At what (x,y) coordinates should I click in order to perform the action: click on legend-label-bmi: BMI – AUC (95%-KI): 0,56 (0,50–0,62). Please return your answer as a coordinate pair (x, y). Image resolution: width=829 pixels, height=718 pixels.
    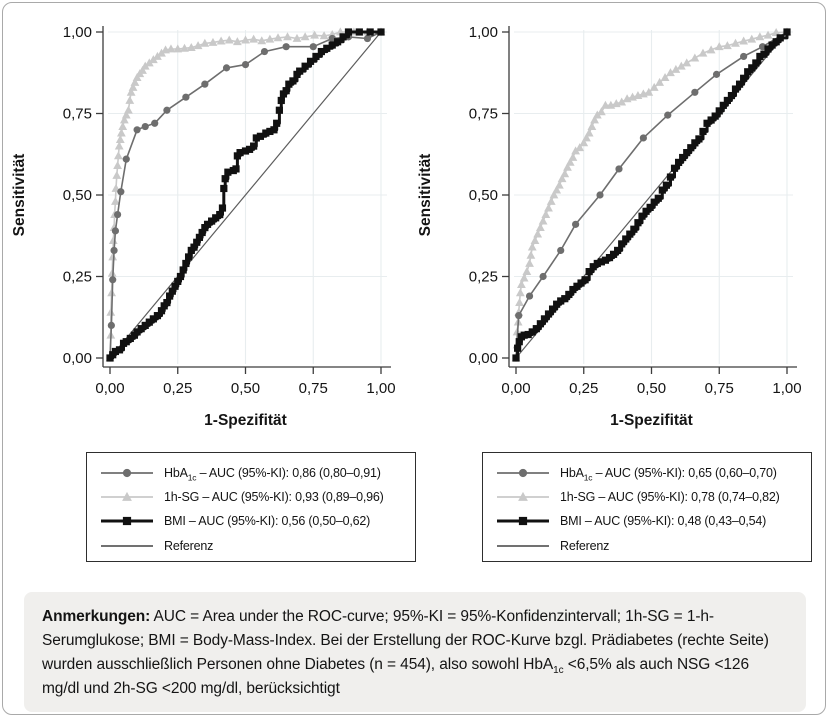
    Looking at the image, I should click on (267, 521).